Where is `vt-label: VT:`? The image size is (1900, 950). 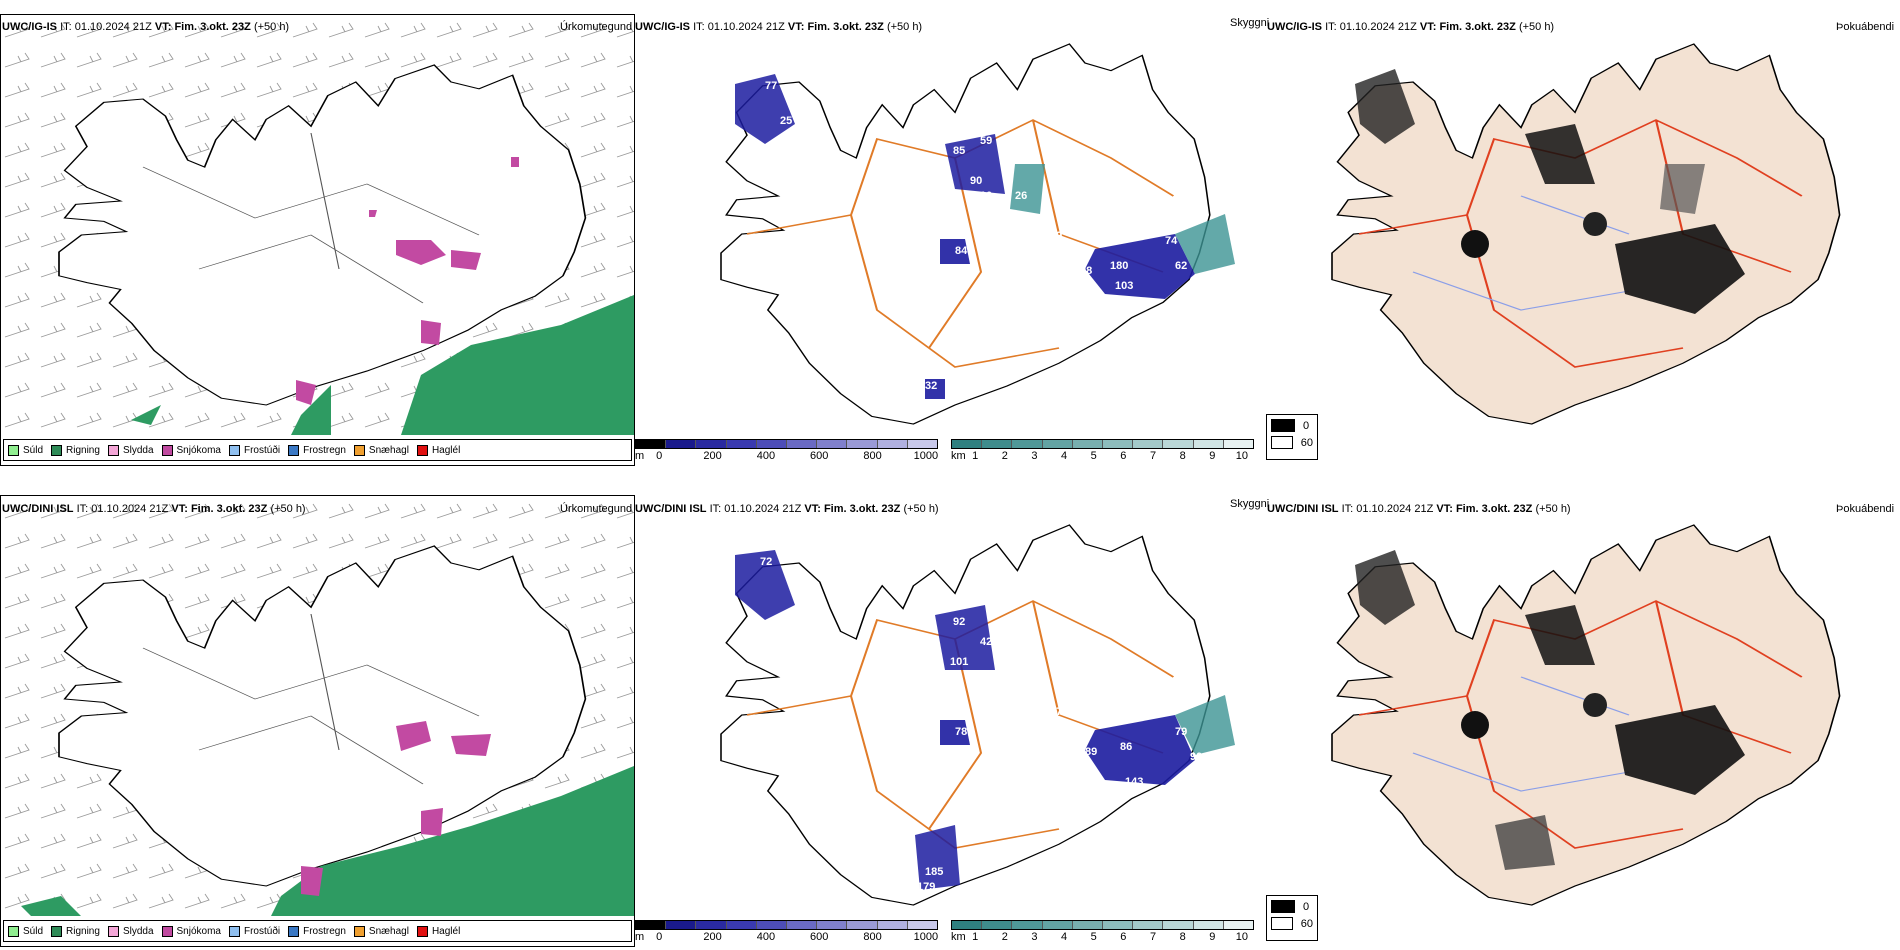
vt-label: VT: is located at coordinates (163, 27).